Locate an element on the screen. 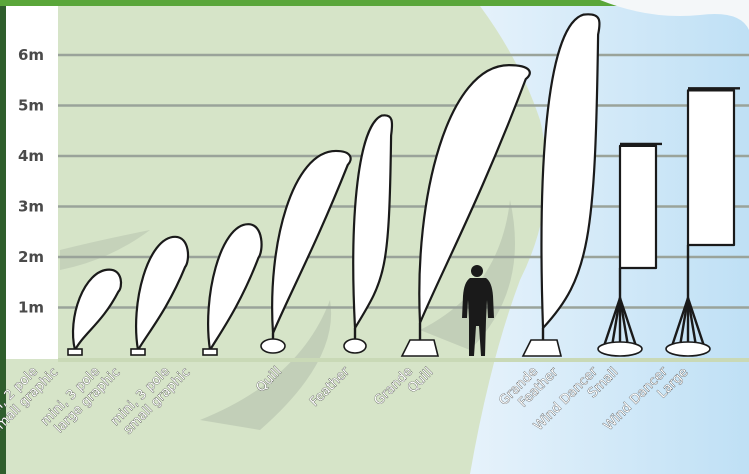 The width and height of the screenshot is (749, 474). scale-label-5m: 5m is located at coordinates (31, 106).